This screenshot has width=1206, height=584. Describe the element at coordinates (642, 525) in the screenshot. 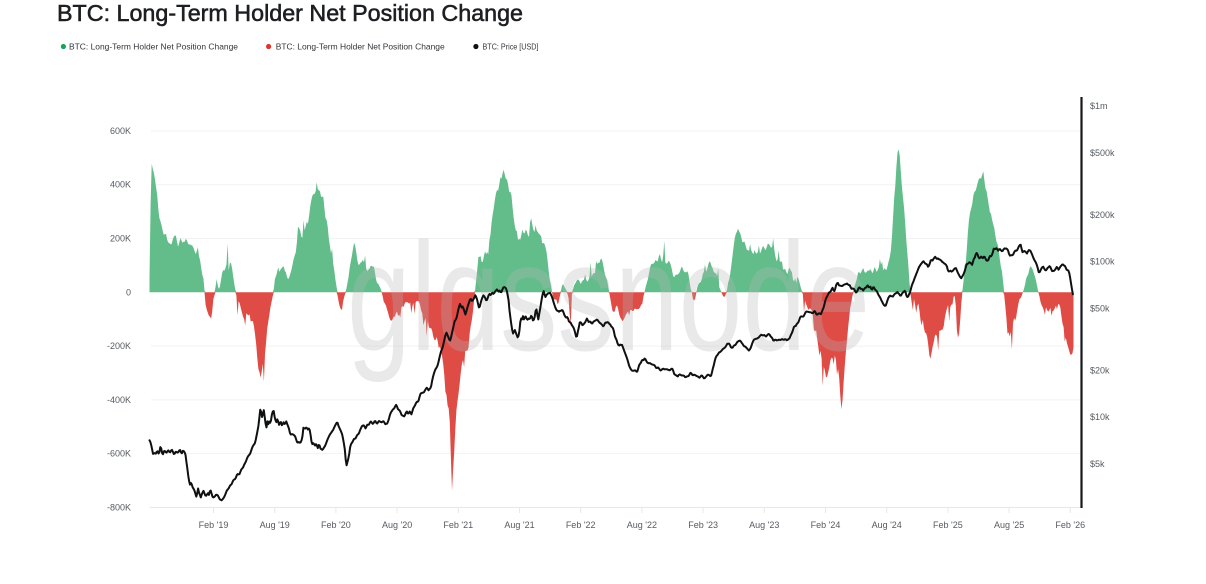

I see `svg-text: Aug '22` at that location.